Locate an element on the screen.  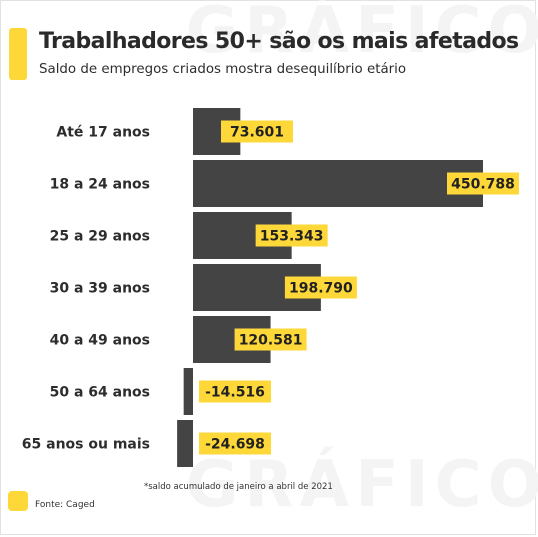
category-label: 30 a 39 anos is located at coordinates (100, 289).